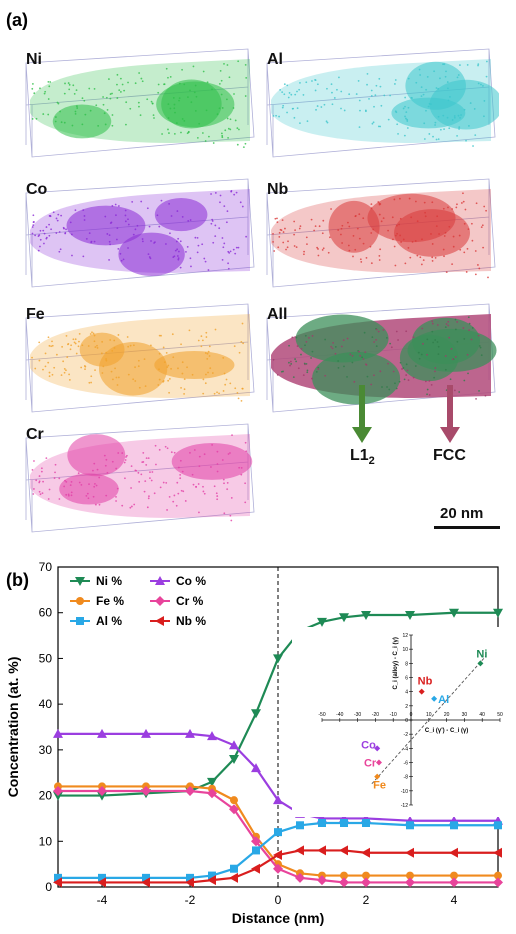 The image size is (516, 934). What do you see at coordinates (191, 581) in the screenshot?
I see `legend-label: Co %` at bounding box center [191, 581].